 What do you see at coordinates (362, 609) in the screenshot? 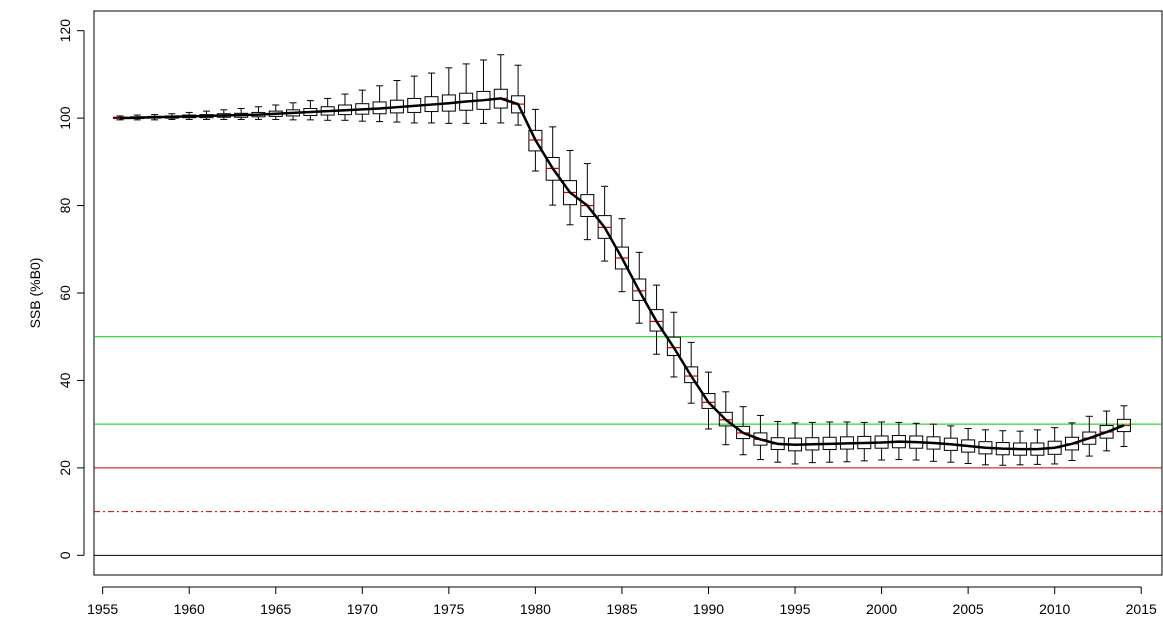
I see `x-tick-label-1970: 1970` at bounding box center [362, 609].